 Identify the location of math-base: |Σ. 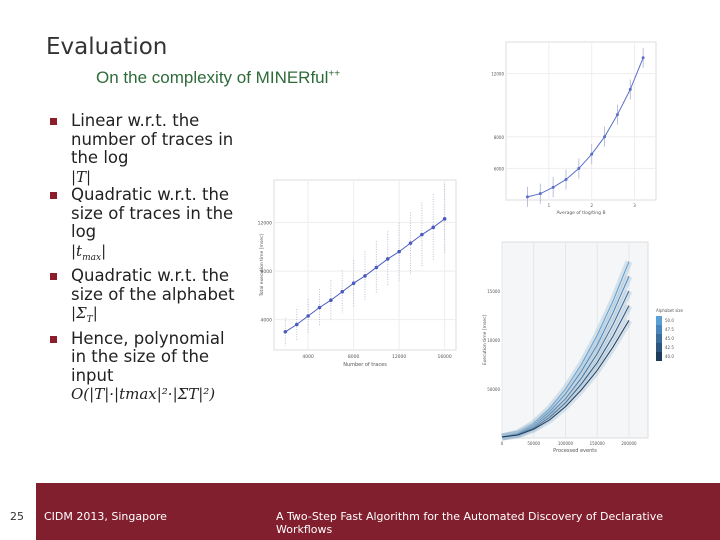
(79, 313).